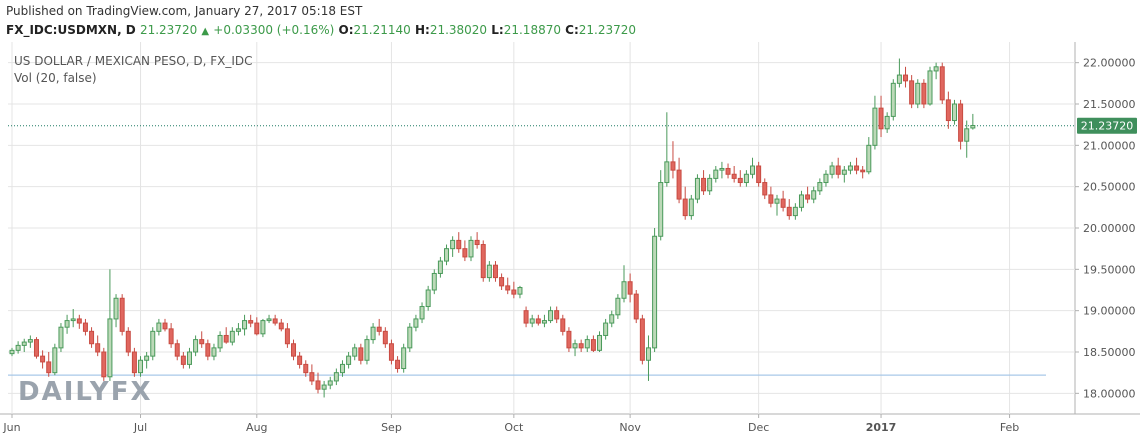  What do you see at coordinates (1109, 352) in the screenshot?
I see `y-tick-label: 18.50000` at bounding box center [1109, 352].